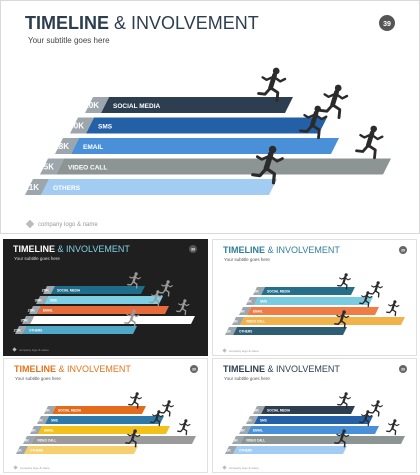 The image size is (420, 475). Describe the element at coordinates (30, 224) in the screenshot. I see `logo-mark` at that location.